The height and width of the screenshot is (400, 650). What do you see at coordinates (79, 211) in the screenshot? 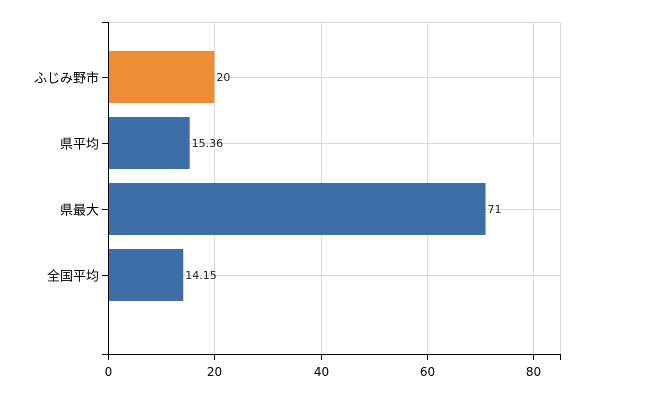
I see `category-label: 県最大` at bounding box center [79, 211].